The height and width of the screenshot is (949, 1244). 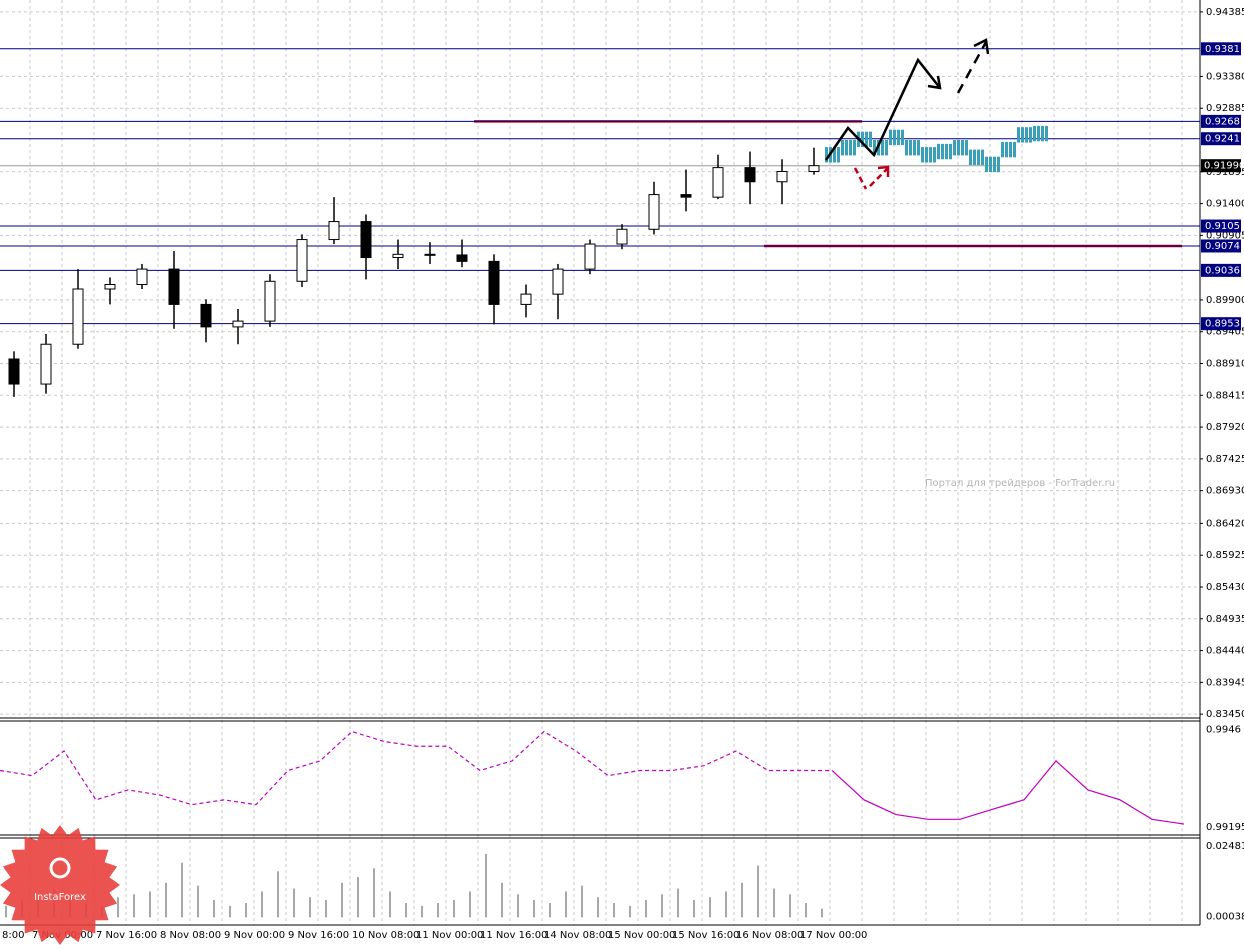 I want to click on indicator-line, so click(x=1008, y=792).